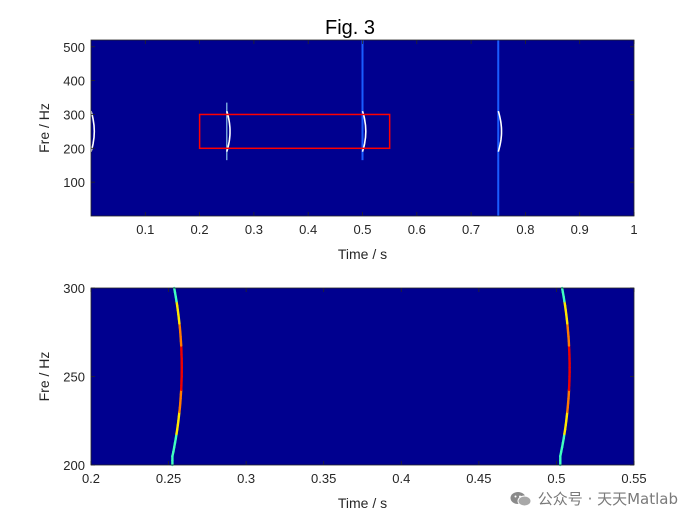 This screenshot has height=525, width=700. What do you see at coordinates (362, 254) in the screenshot?
I see `top-x-axis-label: Time / s` at bounding box center [362, 254].